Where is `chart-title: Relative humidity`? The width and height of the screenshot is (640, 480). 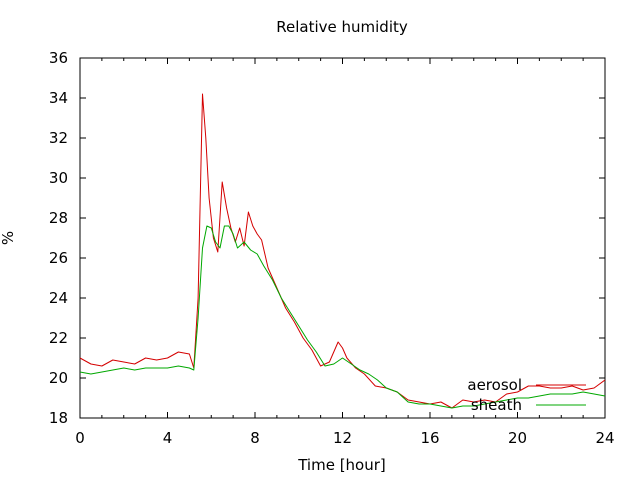 chart-title: Relative humidity is located at coordinates (342, 27).